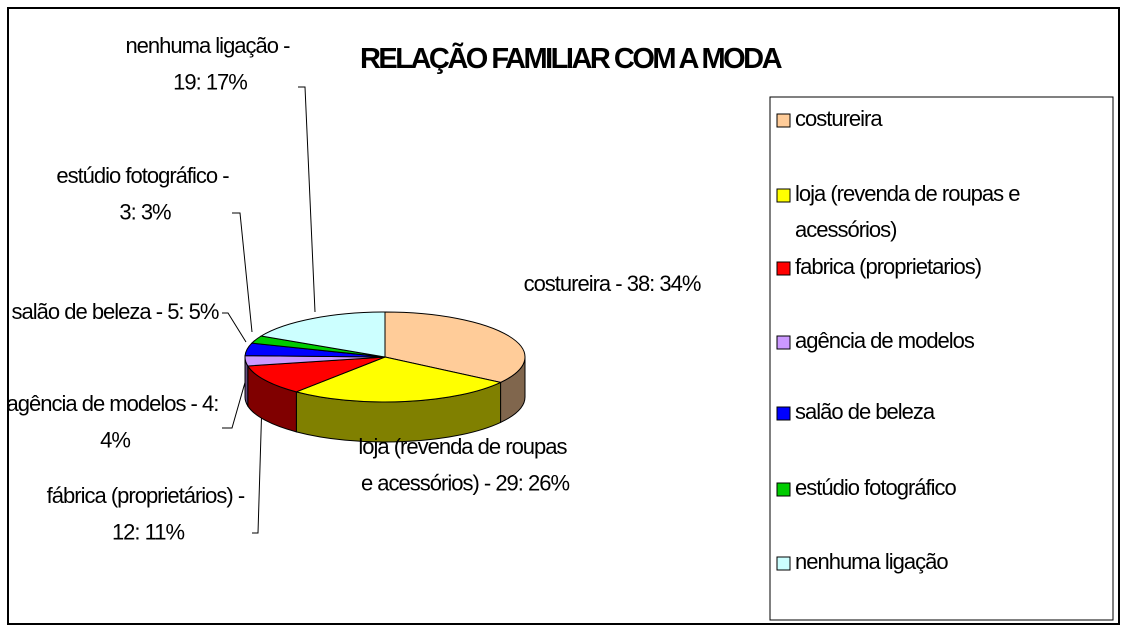  I want to click on legend-label: fabrica (proprietarios), so click(888, 266).